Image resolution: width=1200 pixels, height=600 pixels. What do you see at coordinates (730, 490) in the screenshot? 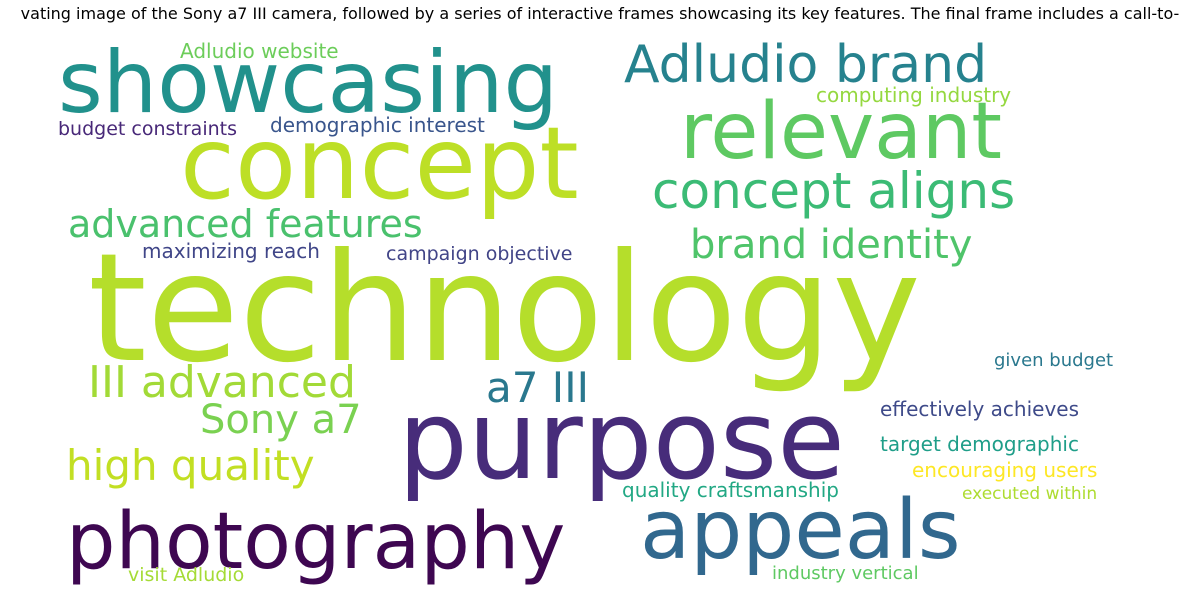
I see `cloud-word: quality craftsmanship` at bounding box center [730, 490].